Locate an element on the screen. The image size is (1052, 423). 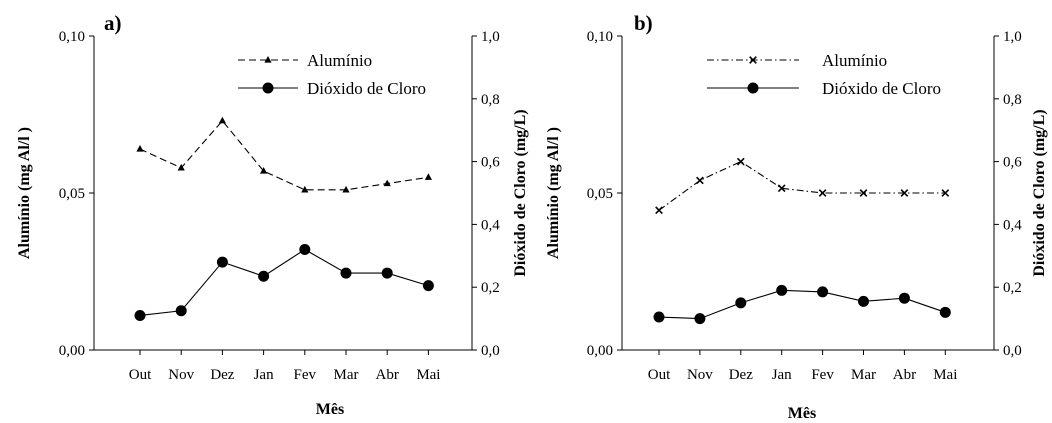
legend-marker-triangle is located at coordinates (268, 59).